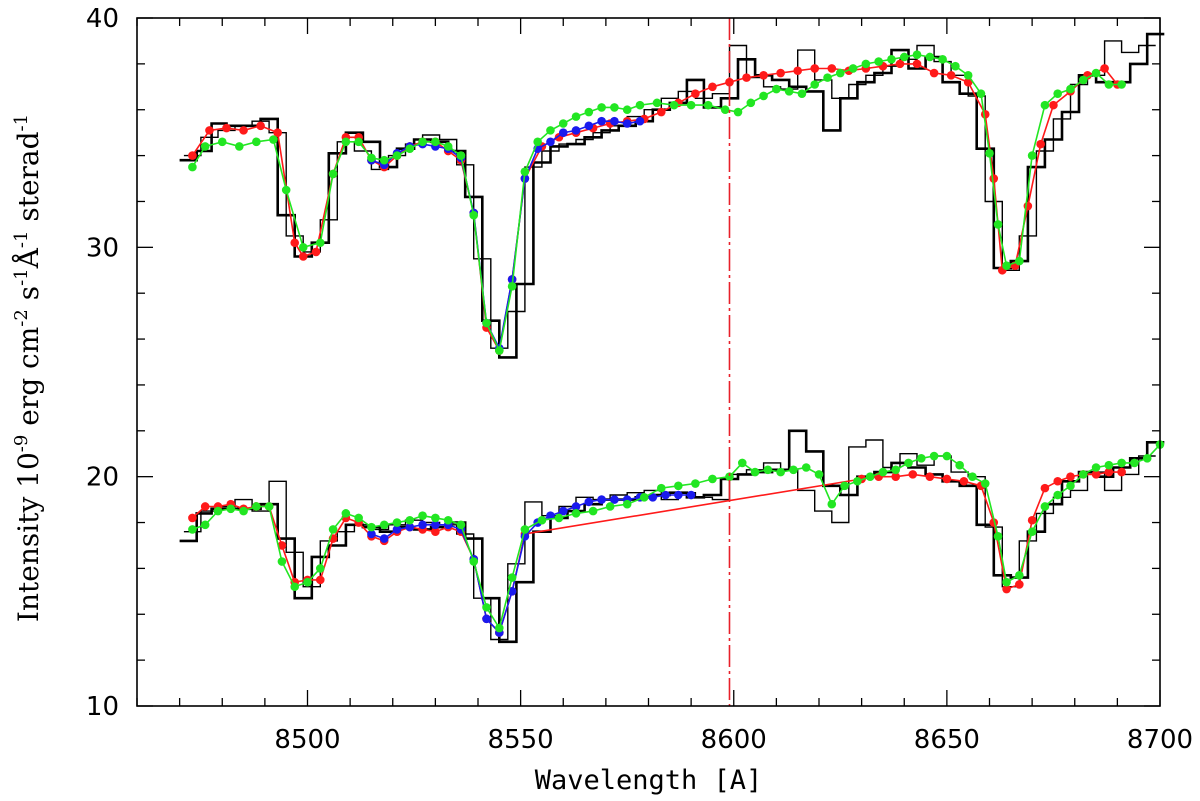  What do you see at coordinates (28, 258) in the screenshot?
I see `y-axis-label-part: Å` at bounding box center [28, 258].